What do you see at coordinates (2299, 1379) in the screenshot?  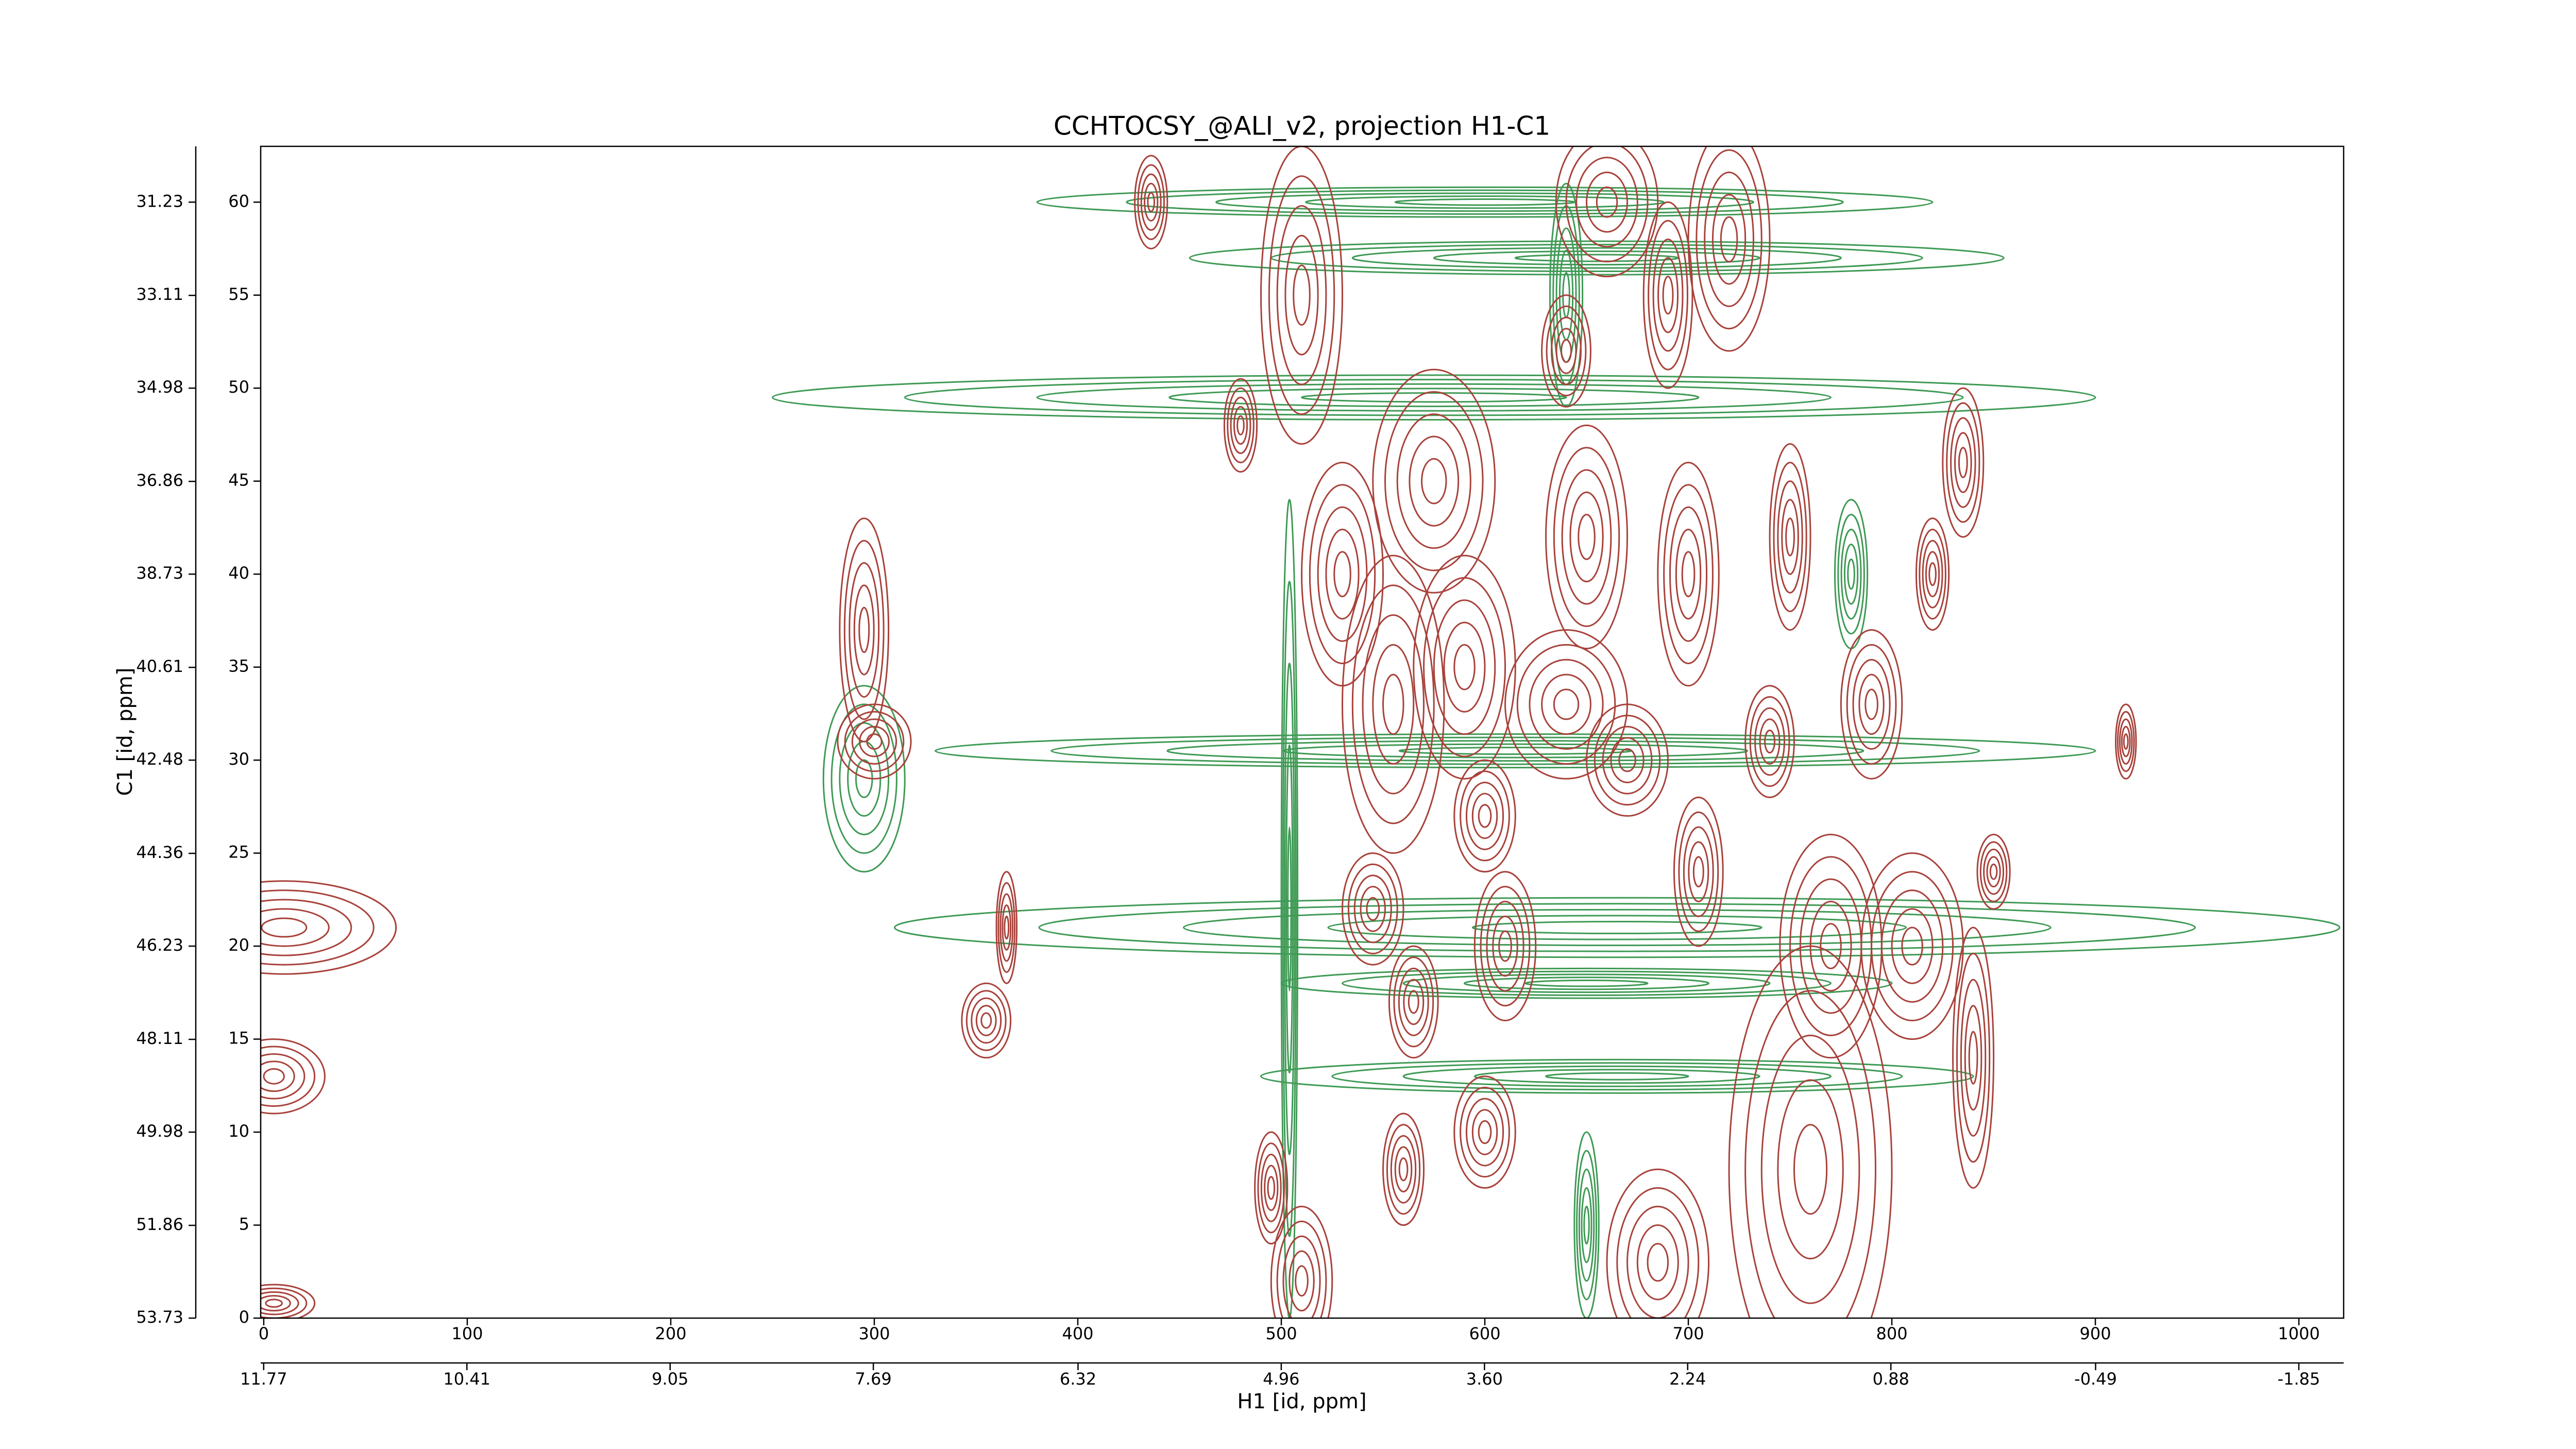 I see `x2-tick-label: -1.85` at bounding box center [2299, 1379].